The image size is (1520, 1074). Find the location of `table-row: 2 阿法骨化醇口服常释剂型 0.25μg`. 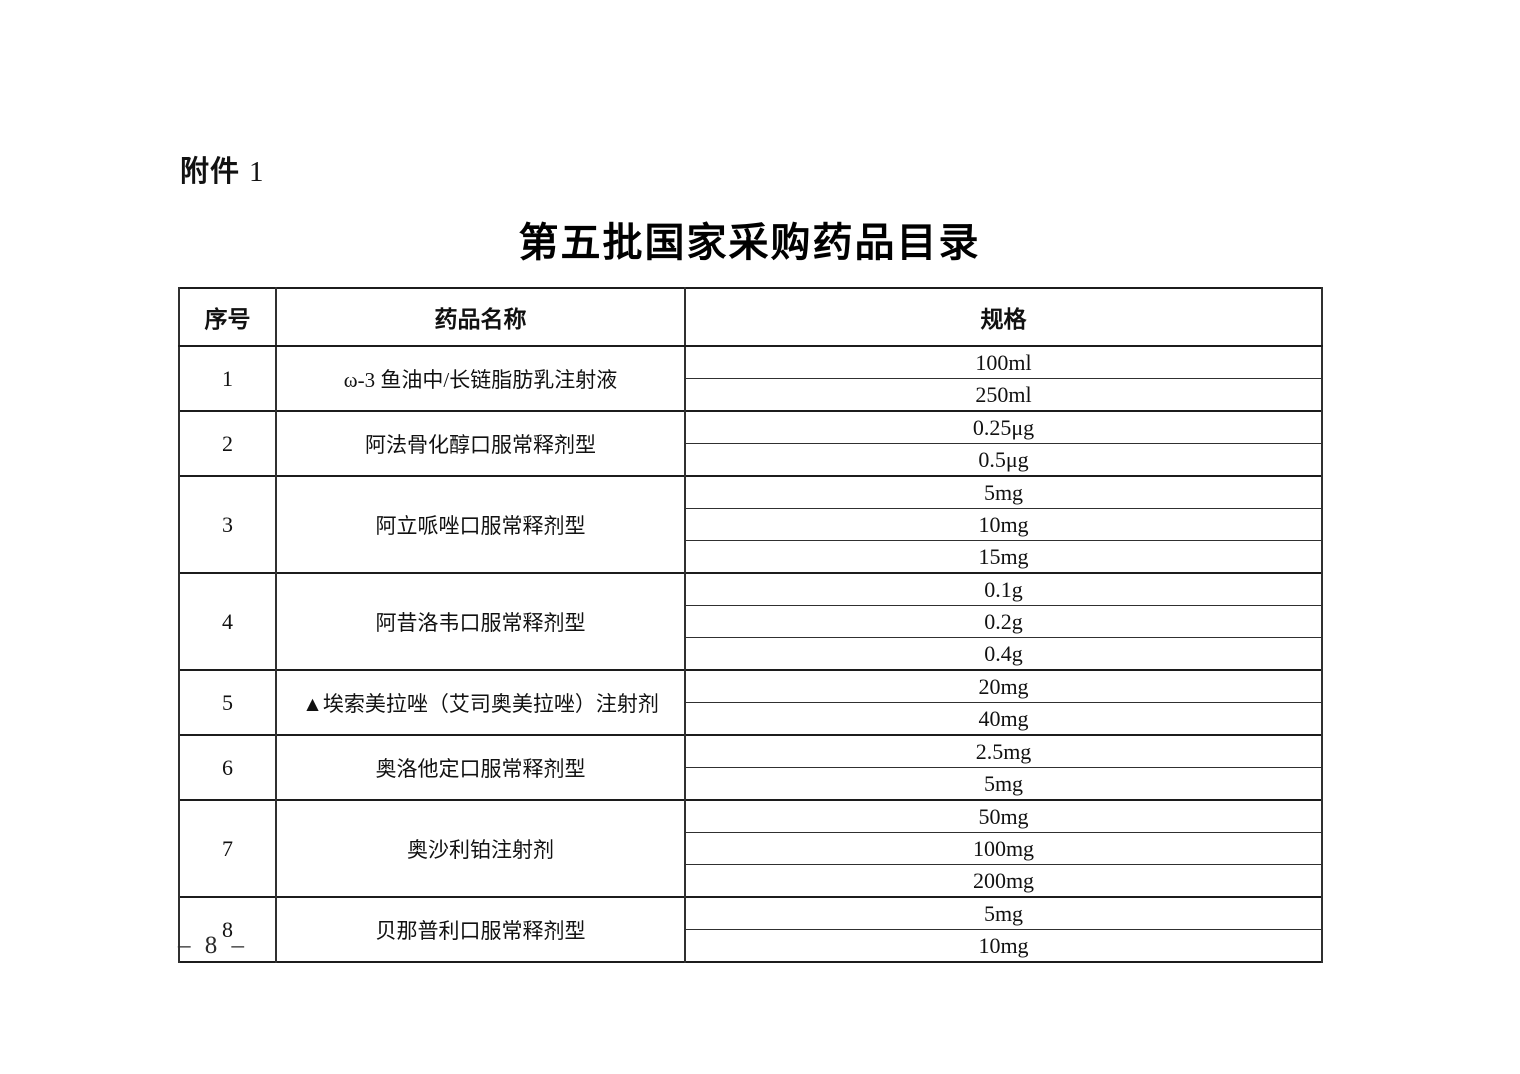

table-row: 2 阿法骨化醇口服常释剂型 0.25μg is located at coordinates (750, 443).